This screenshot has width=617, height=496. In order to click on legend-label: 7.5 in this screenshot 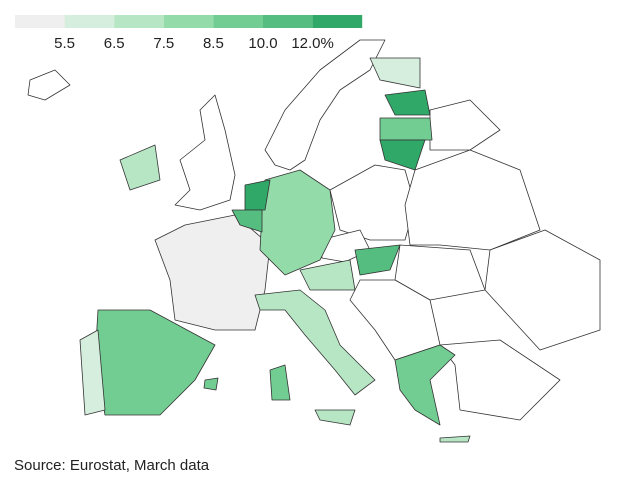, I will do `click(163, 43)`.